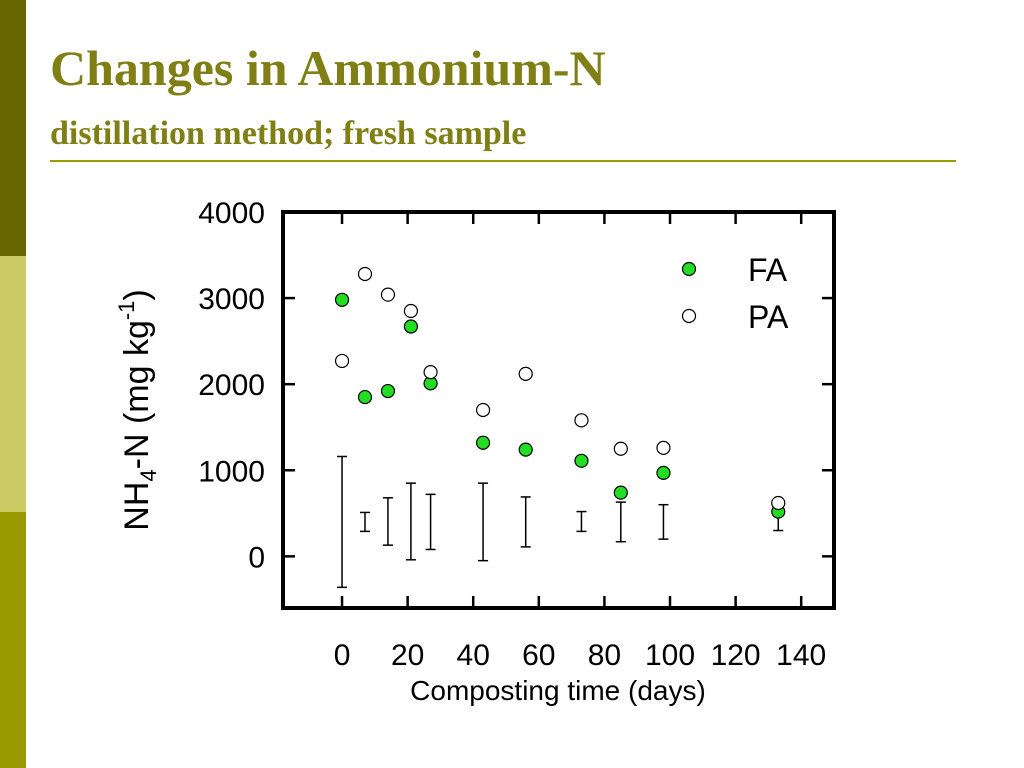 This screenshot has height=768, width=1024. What do you see at coordinates (736, 655) in the screenshot?
I see `x-tick-label: 120` at bounding box center [736, 655].